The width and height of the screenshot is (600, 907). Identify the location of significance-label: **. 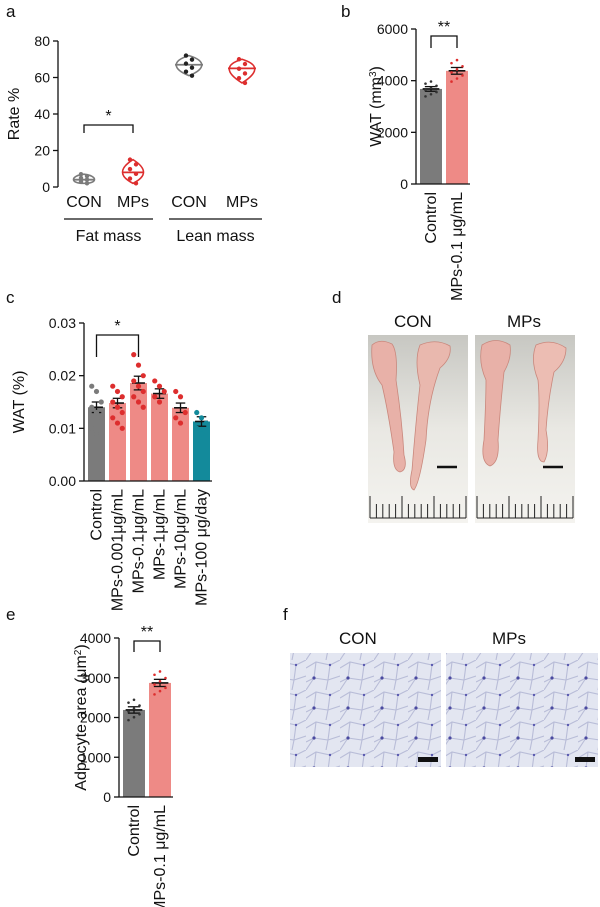
(147, 632).